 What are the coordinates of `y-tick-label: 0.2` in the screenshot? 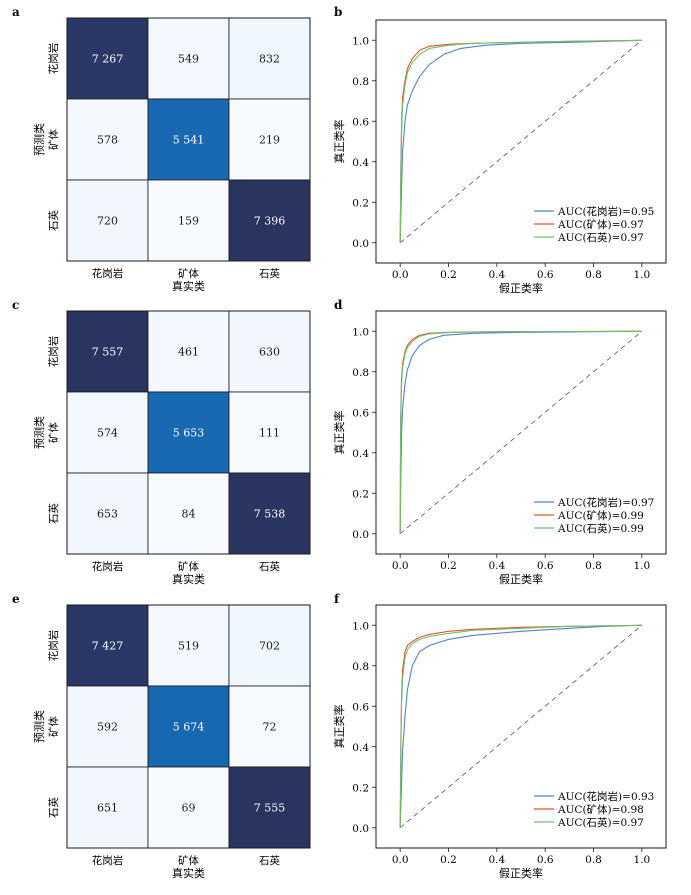 It's located at (360, 203).